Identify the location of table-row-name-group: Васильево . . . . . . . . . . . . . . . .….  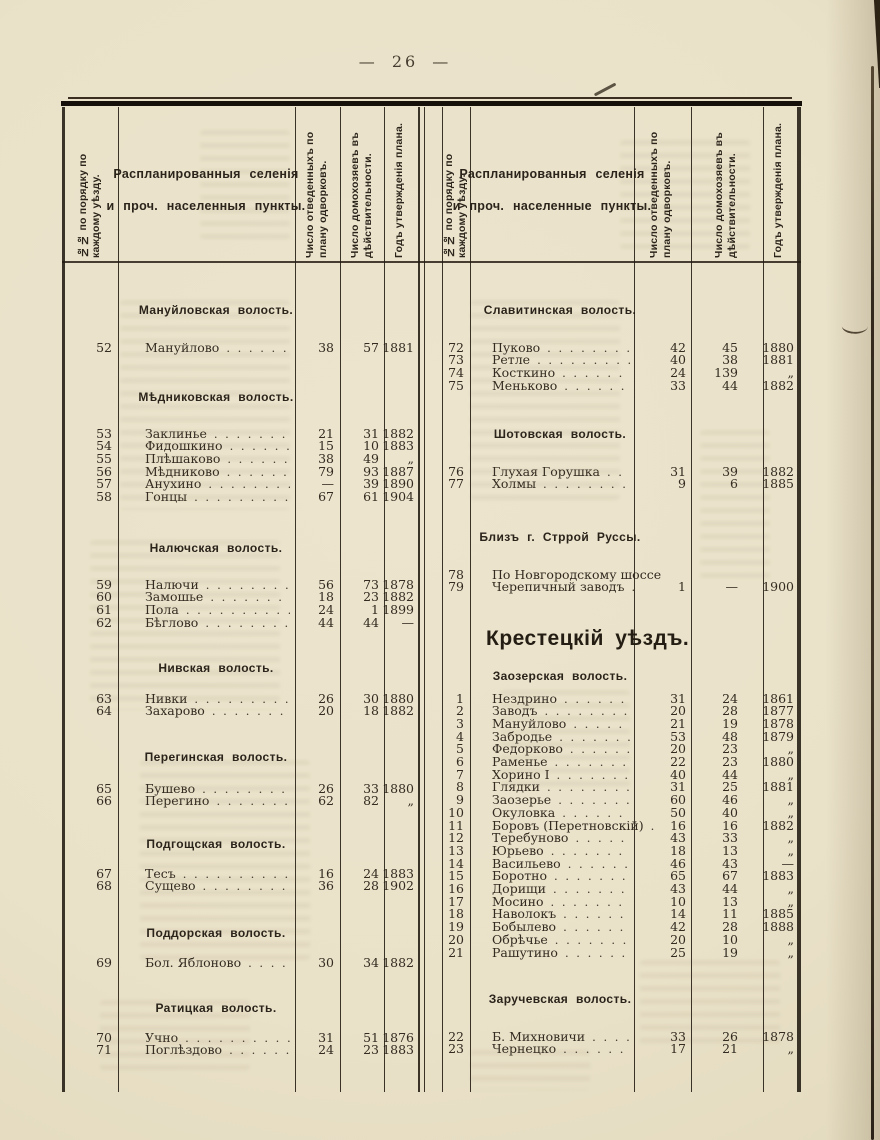
(561, 864).